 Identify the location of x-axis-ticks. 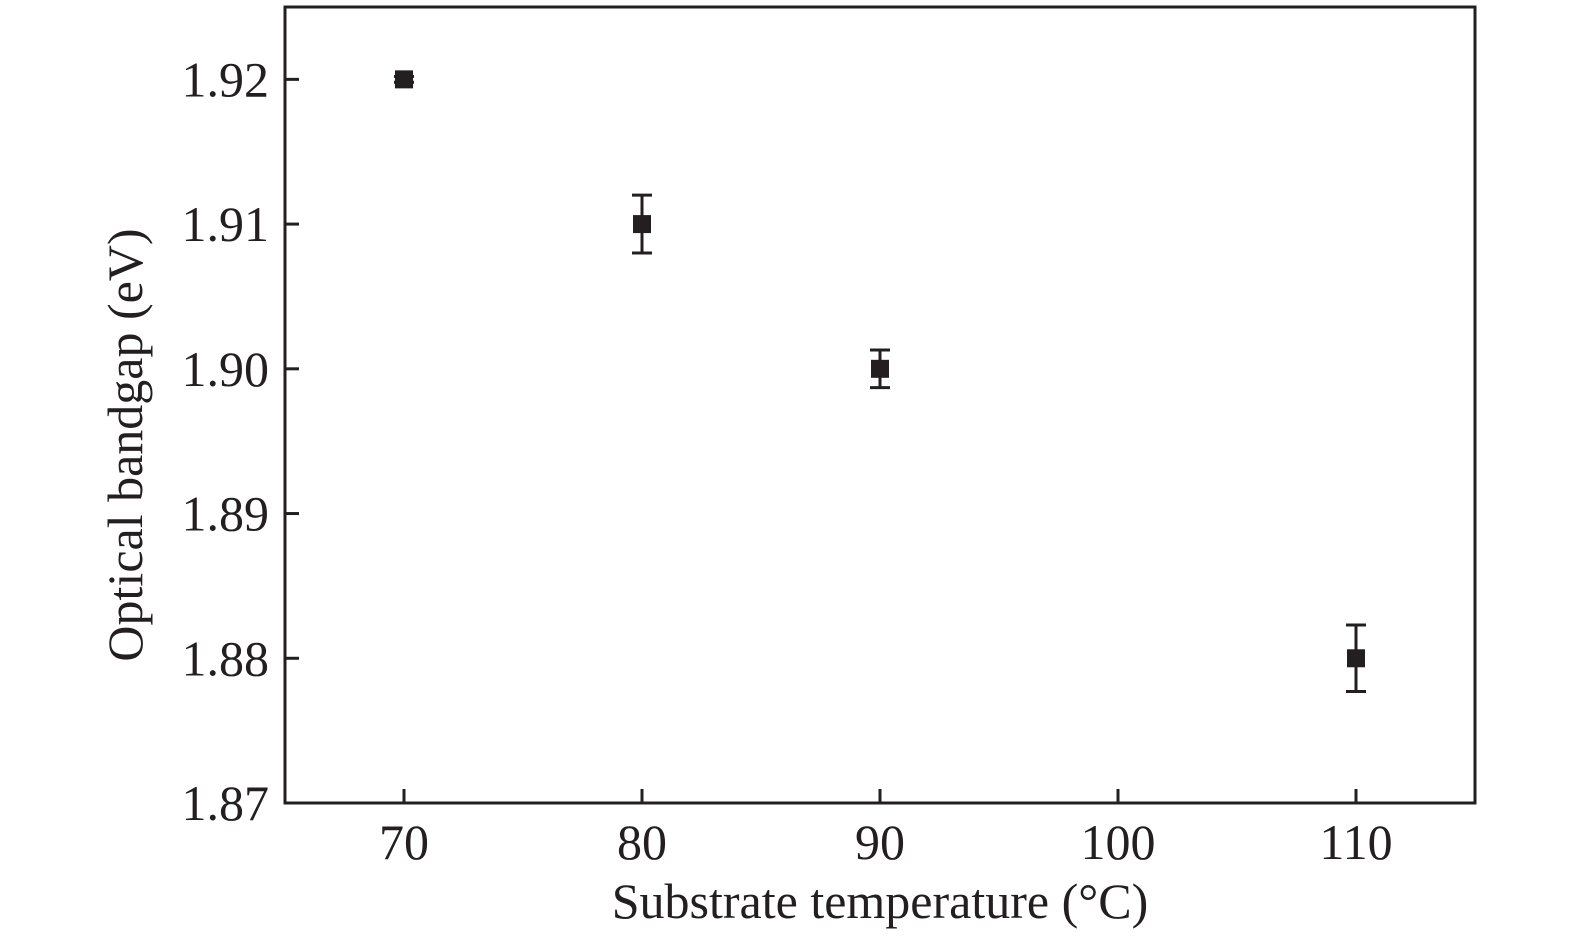
(880, 796).